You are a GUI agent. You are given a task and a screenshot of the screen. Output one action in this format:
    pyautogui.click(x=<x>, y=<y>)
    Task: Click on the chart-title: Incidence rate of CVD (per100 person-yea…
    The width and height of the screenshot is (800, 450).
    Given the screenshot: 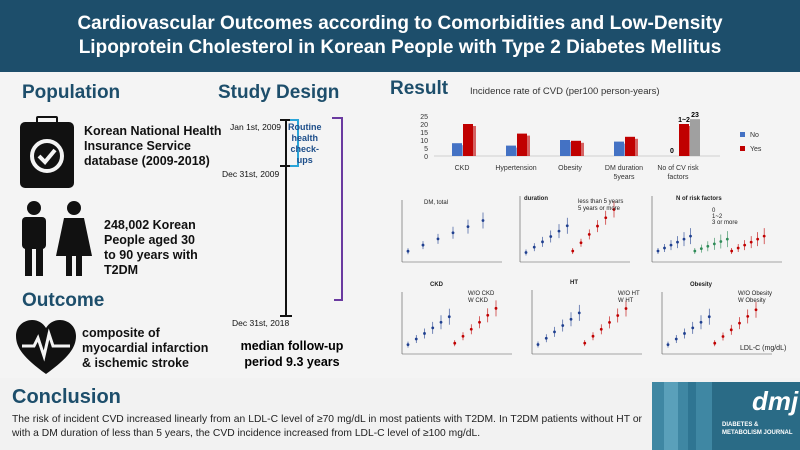 What is the action you would take?
    pyautogui.click(x=565, y=91)
    